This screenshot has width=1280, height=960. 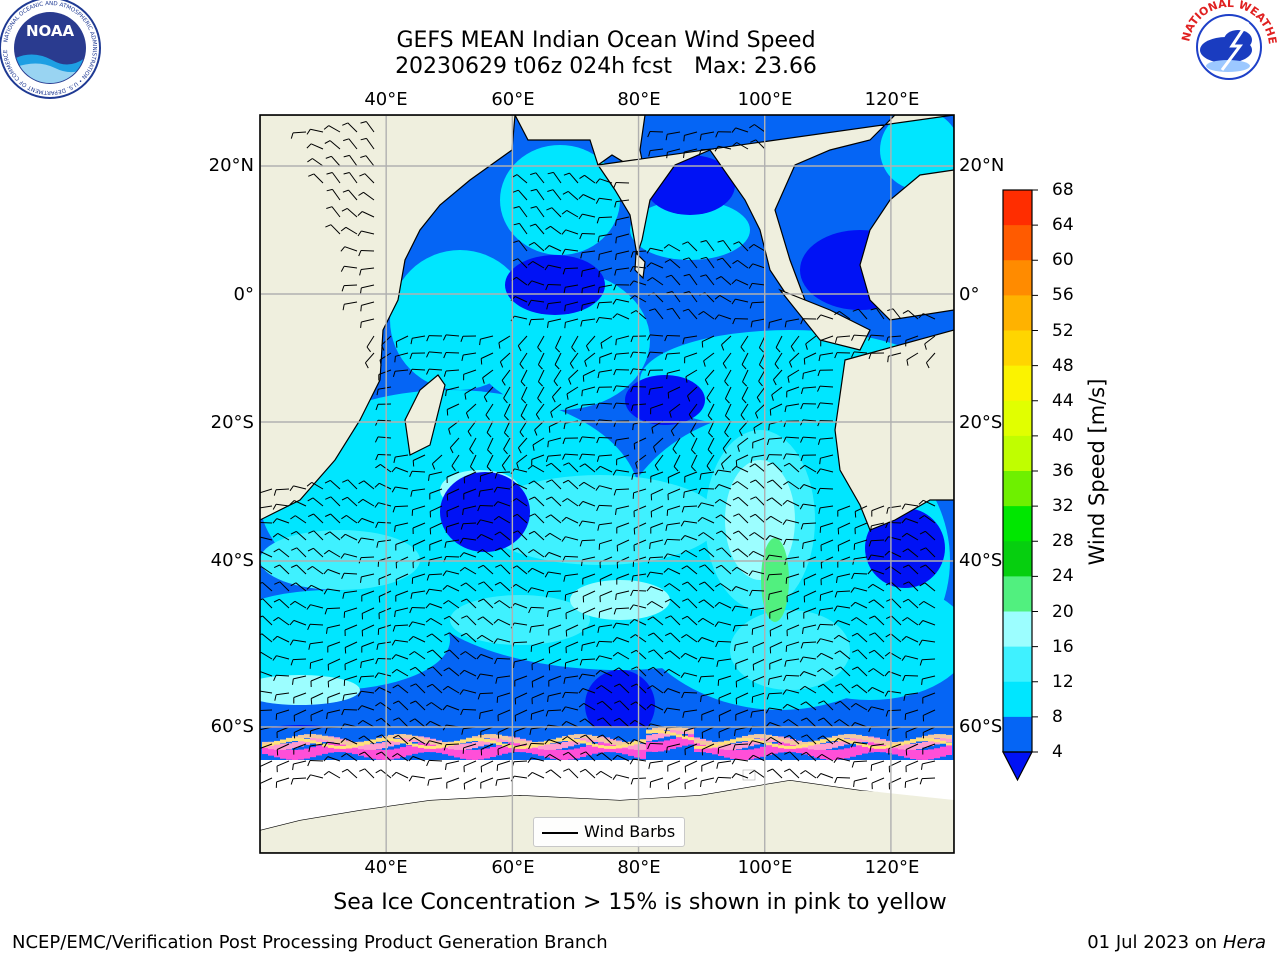 What do you see at coordinates (981, 560) in the screenshot?
I see `lat-label-right-40s: 40°S` at bounding box center [981, 560].